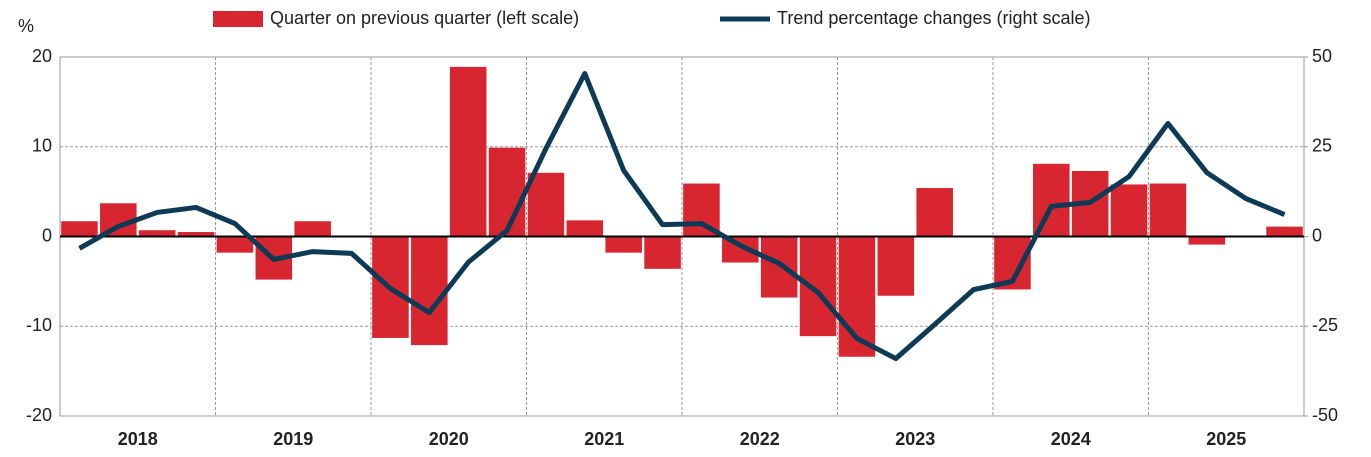  What do you see at coordinates (1226, 439) in the screenshot?
I see `x-tick-label: 2025` at bounding box center [1226, 439].